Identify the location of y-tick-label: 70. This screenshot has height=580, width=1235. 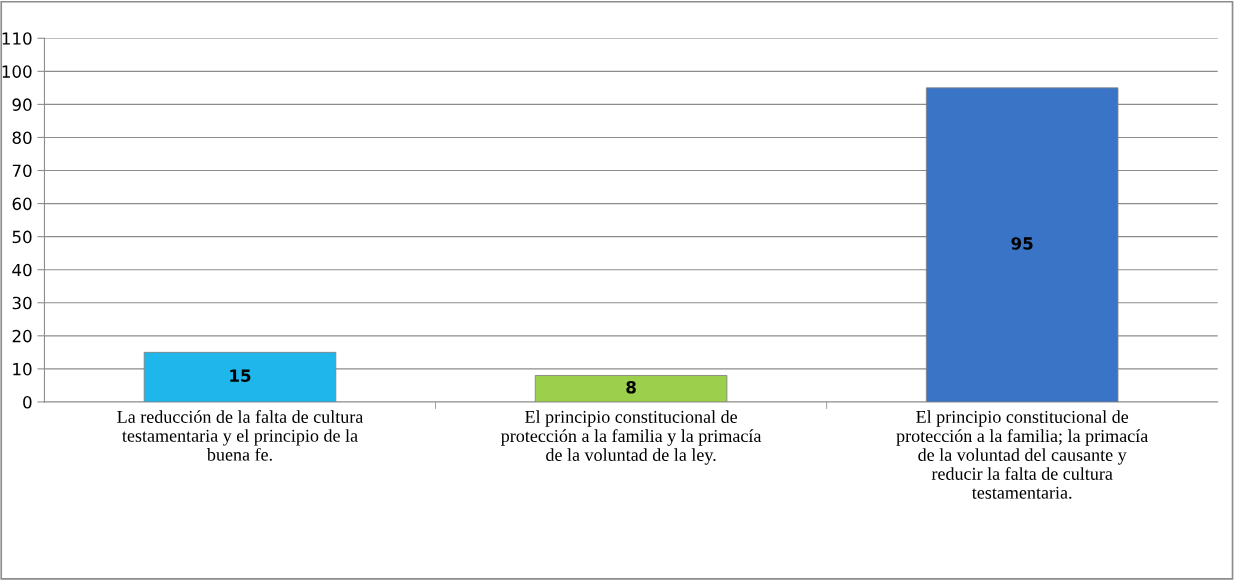
(22, 171).